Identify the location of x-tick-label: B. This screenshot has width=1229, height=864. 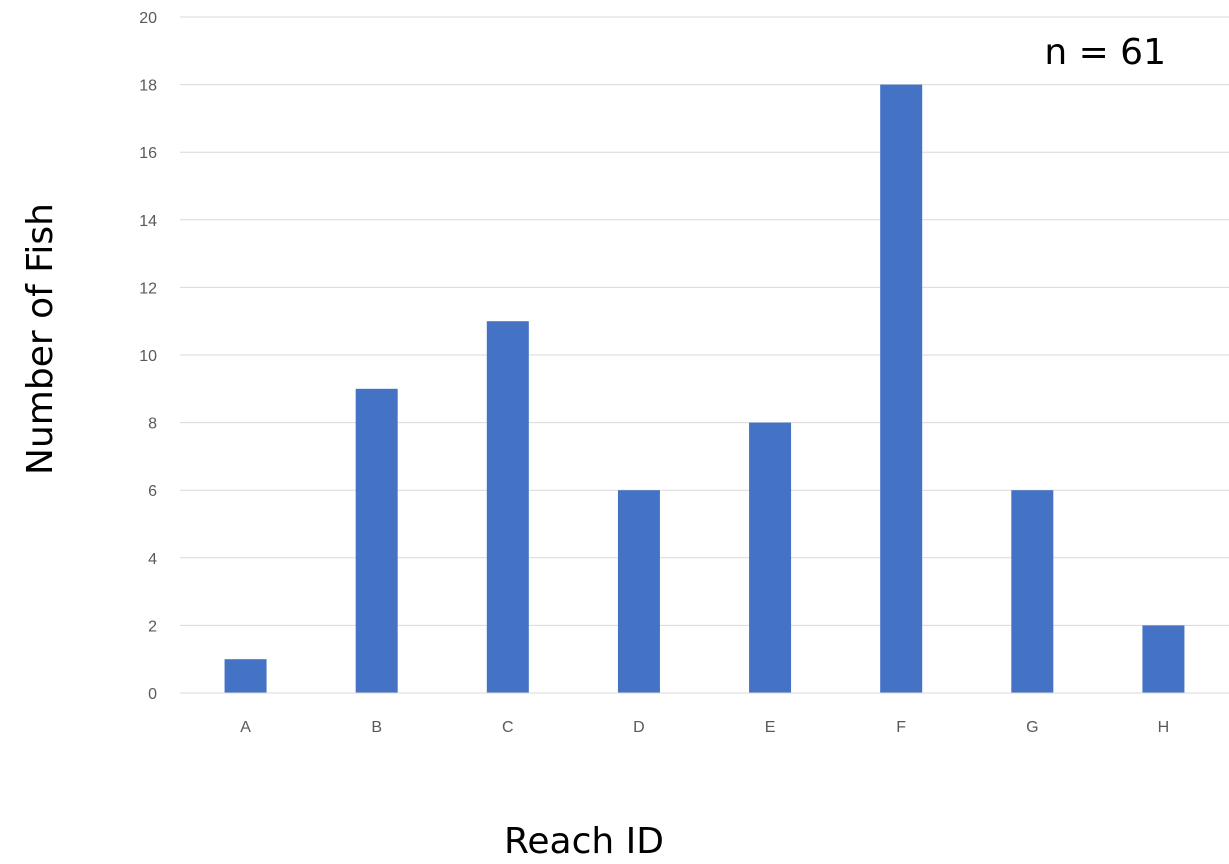
(376, 727).